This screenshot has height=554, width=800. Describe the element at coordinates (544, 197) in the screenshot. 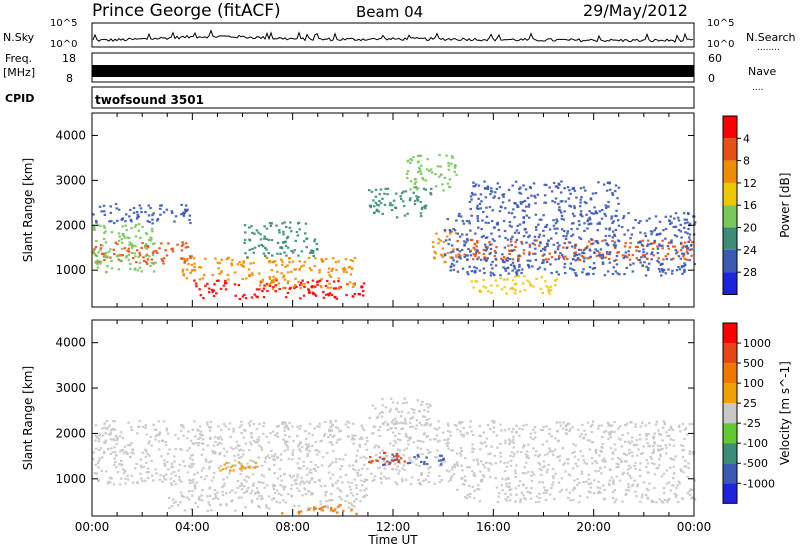

I see `power-band` at that location.